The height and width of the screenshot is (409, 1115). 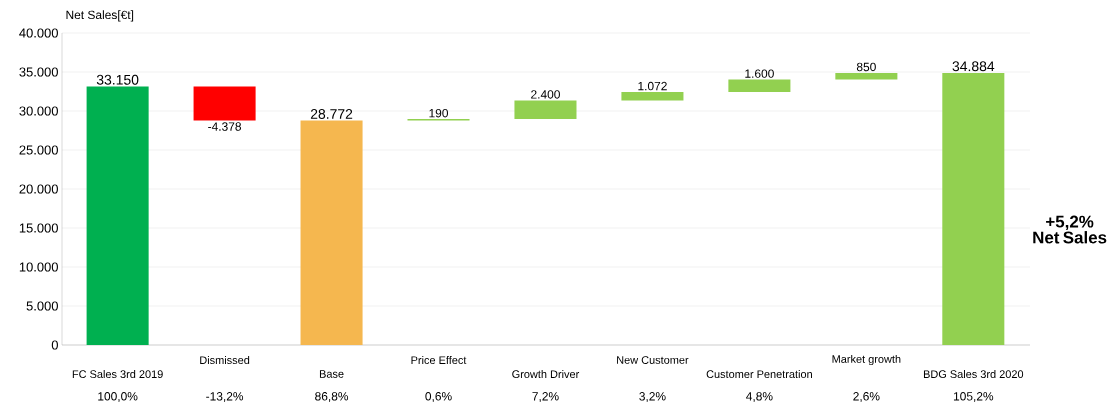 What do you see at coordinates (545, 397) in the screenshot?
I see `text: 7,2%` at bounding box center [545, 397].